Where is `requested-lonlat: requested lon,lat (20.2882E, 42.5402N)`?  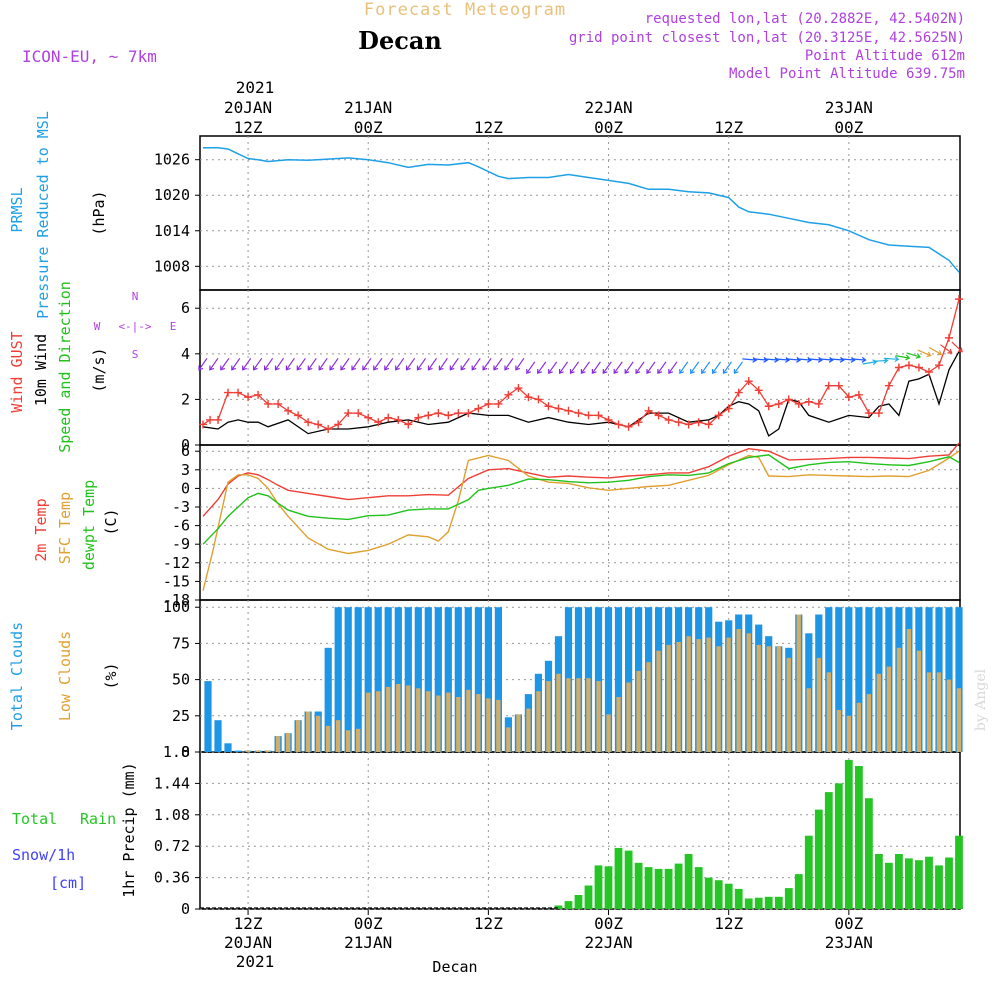
requested-lonlat: requested lon,lat (20.2882E, 42.5402N) is located at coordinates (805, 19).